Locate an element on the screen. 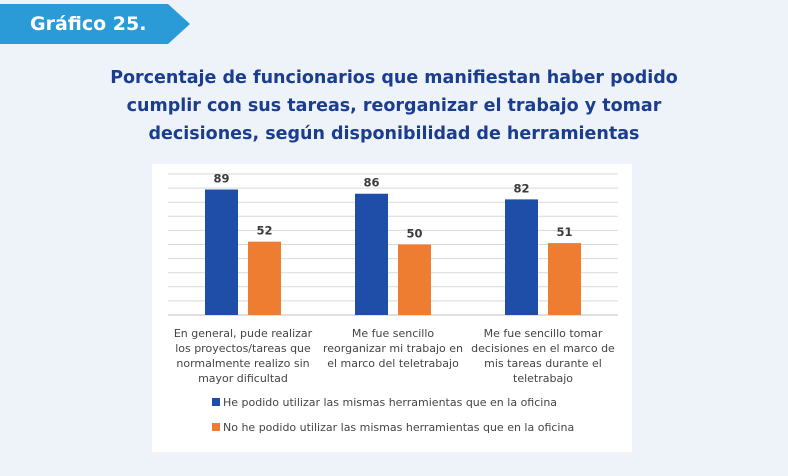  category-label: decisiones en el marco de is located at coordinates (543, 348).